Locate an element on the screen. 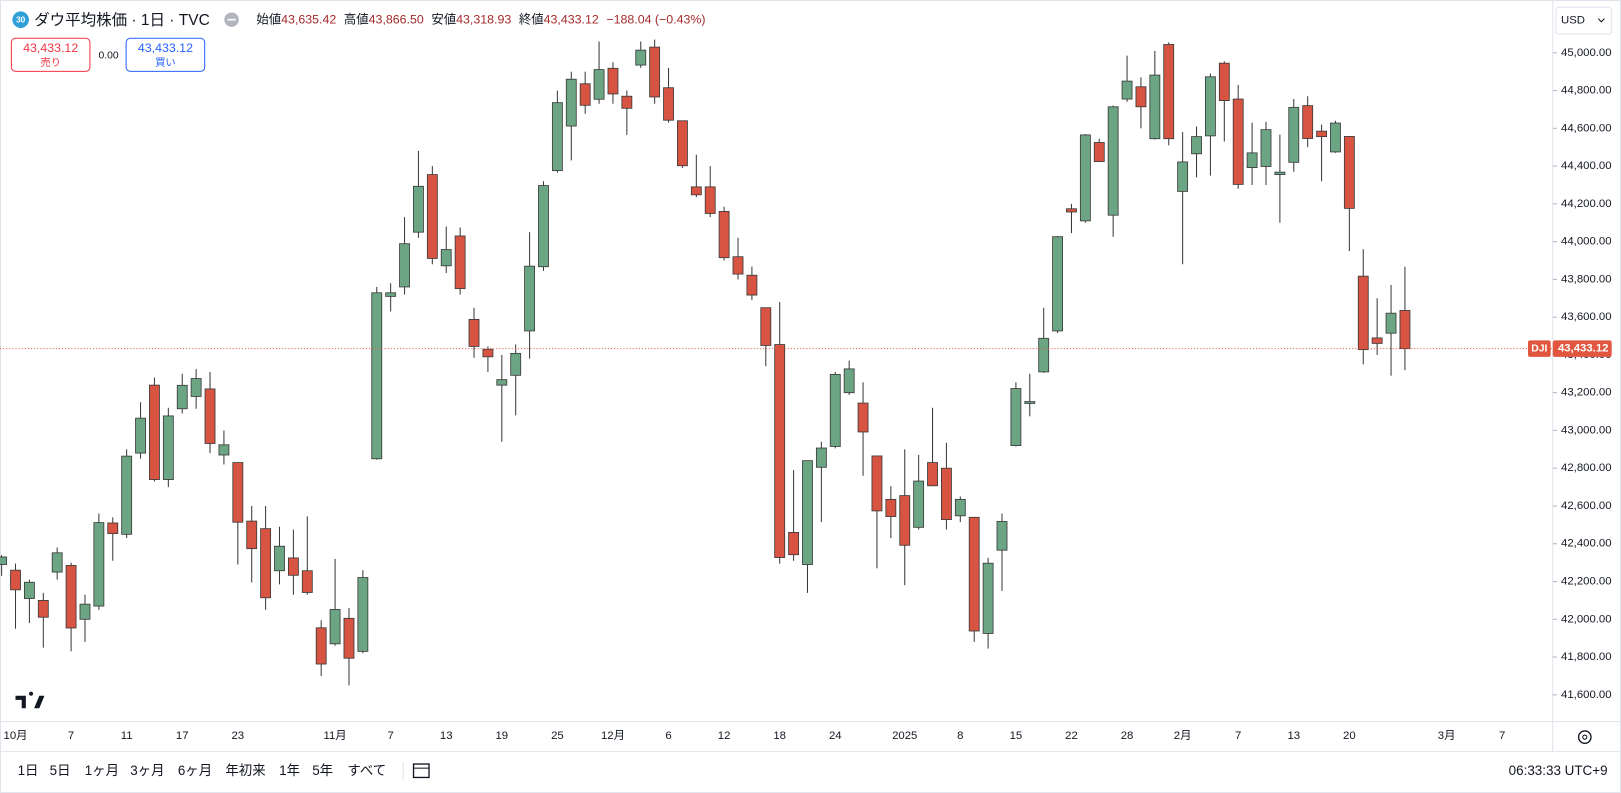 This screenshot has width=1621, height=793. range-button: 6ヶ月 is located at coordinates (195, 770).